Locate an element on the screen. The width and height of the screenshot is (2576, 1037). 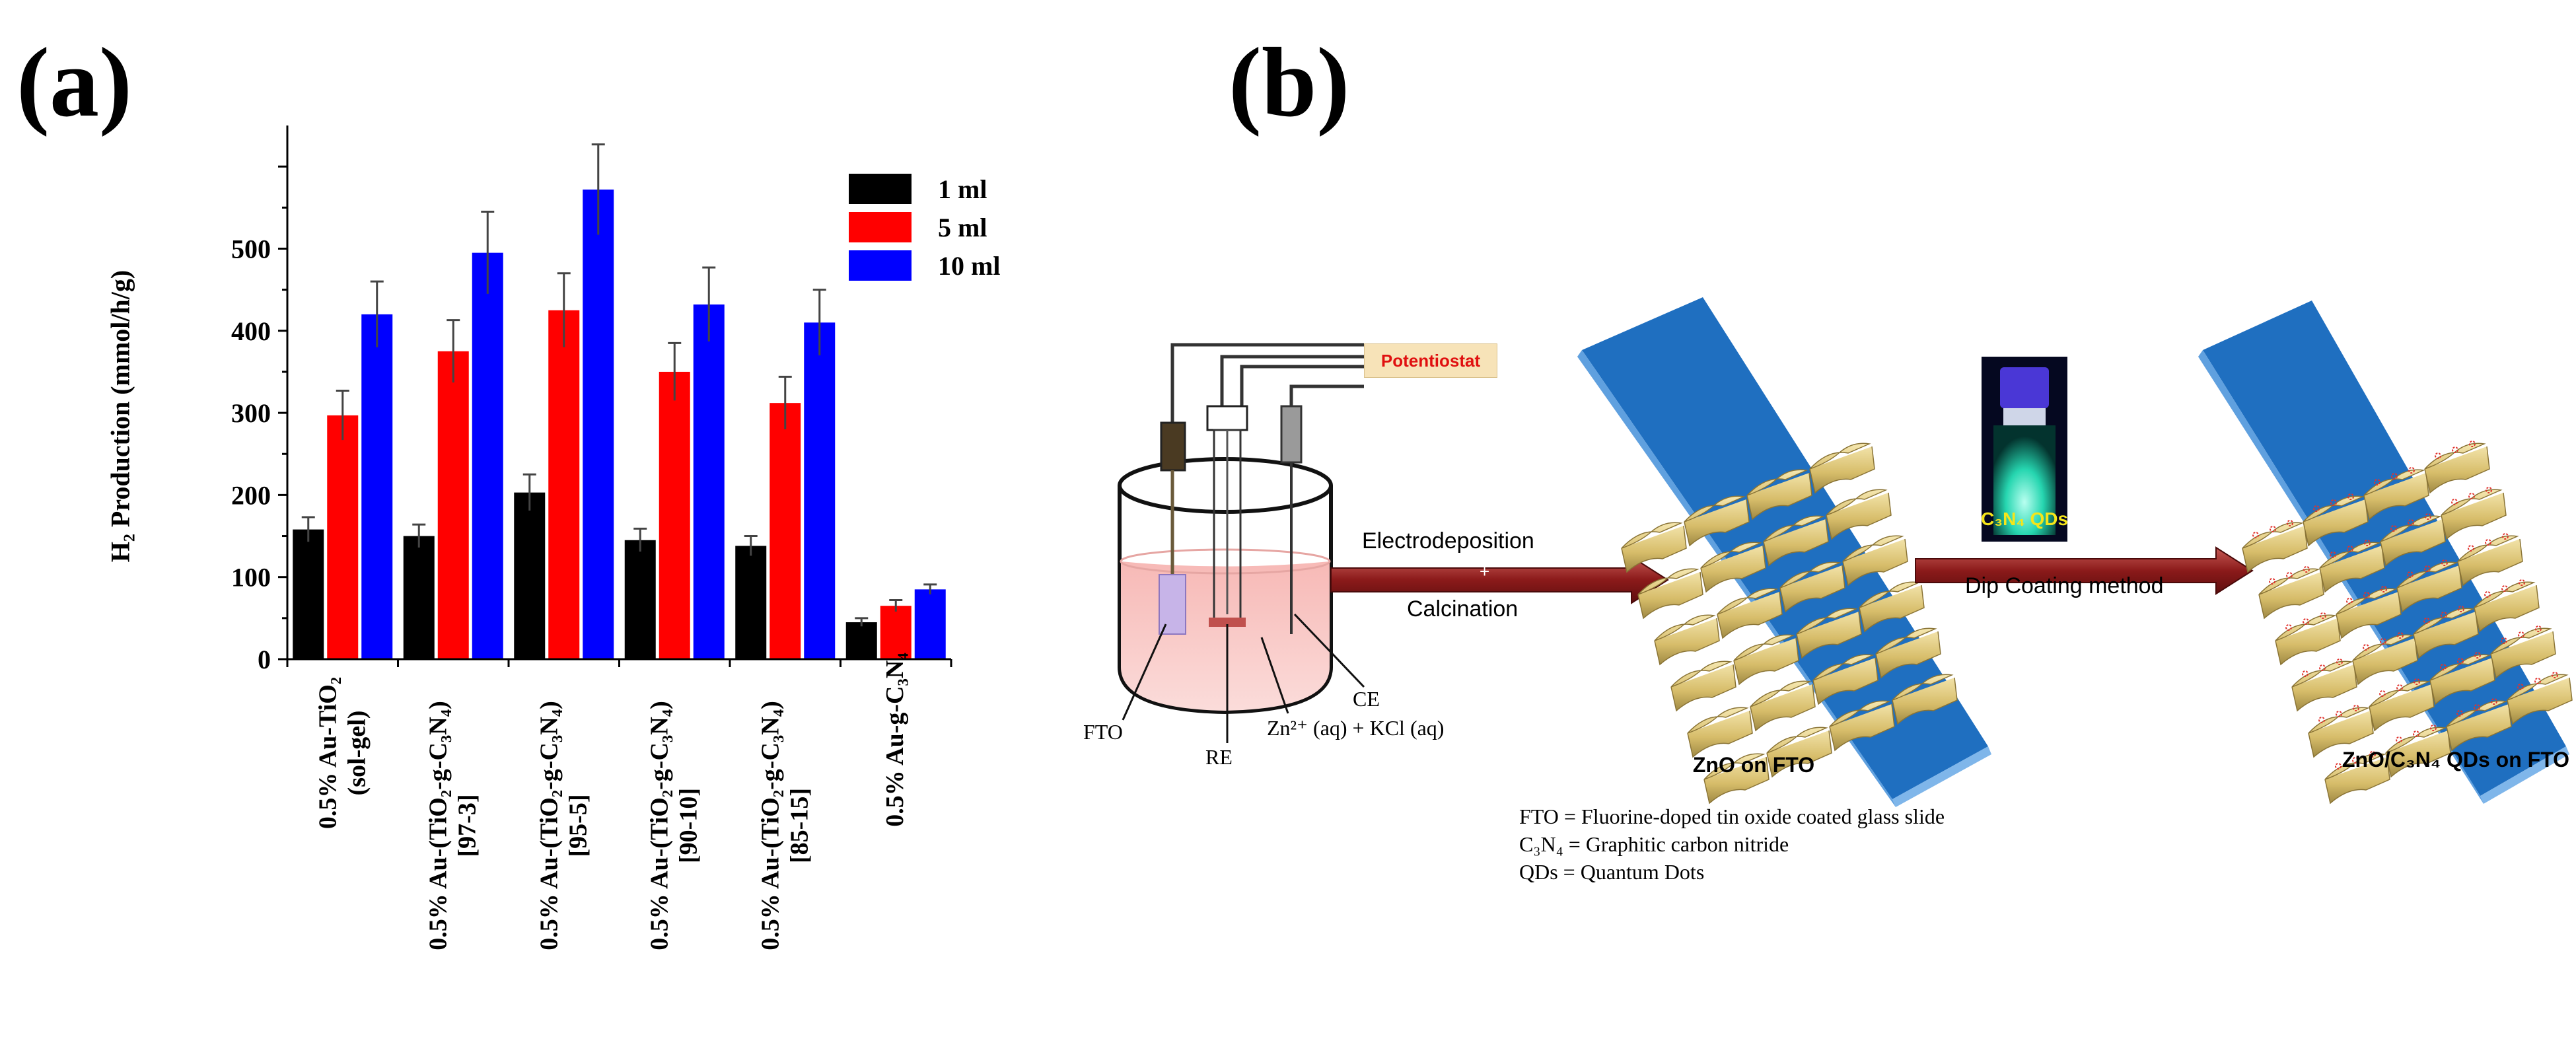
qd-vial-label: C₃N₄ QDs is located at coordinates (2025, 519).